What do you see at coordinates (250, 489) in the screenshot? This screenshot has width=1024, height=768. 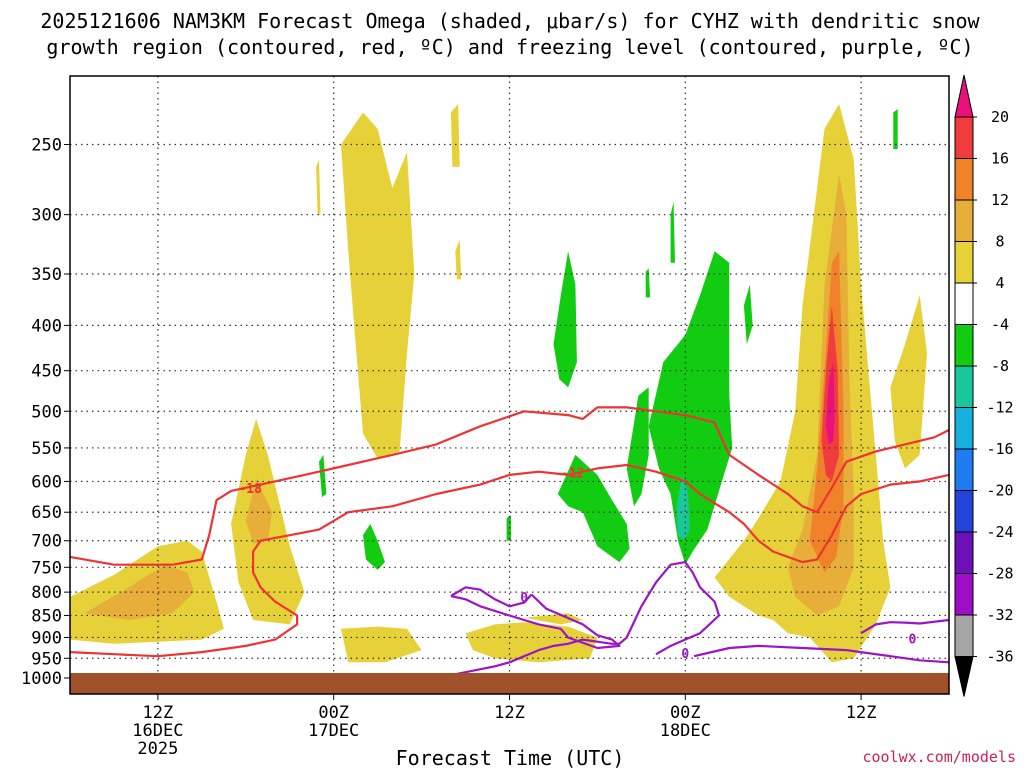 I see `dgz-contour-label: -18` at bounding box center [250, 489].